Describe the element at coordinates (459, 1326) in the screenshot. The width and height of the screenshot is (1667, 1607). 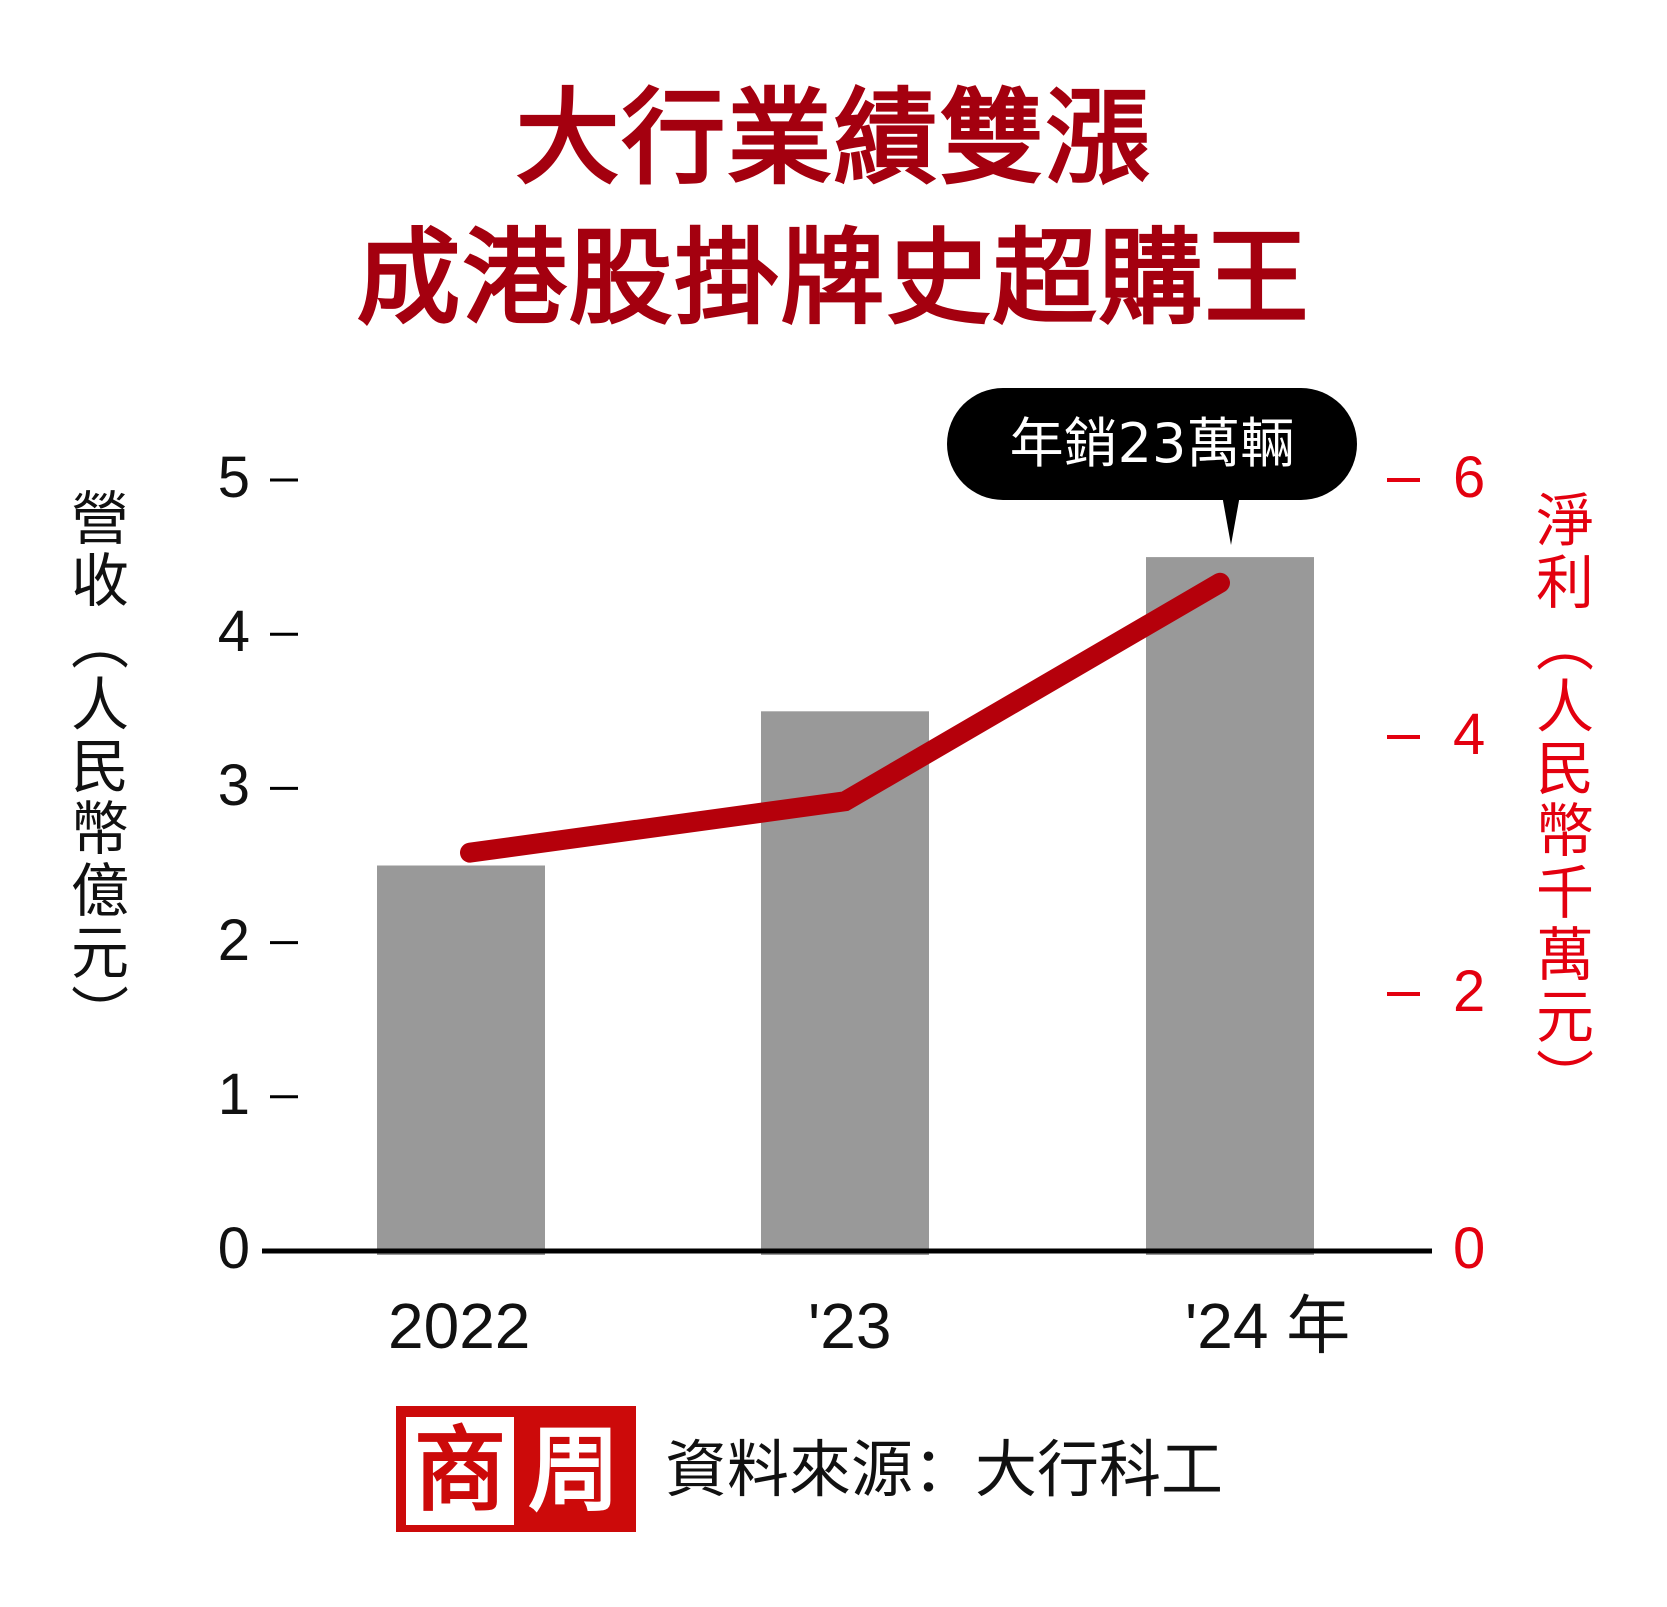
I see `x-tick-label: 2022` at that location.